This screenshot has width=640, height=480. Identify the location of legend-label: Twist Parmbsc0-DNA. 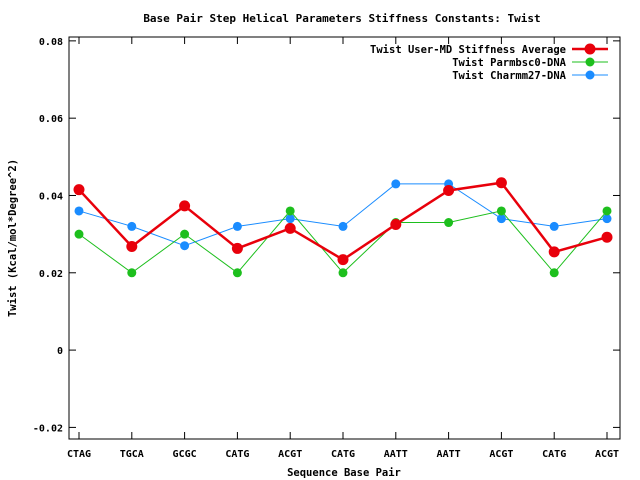
(509, 63).